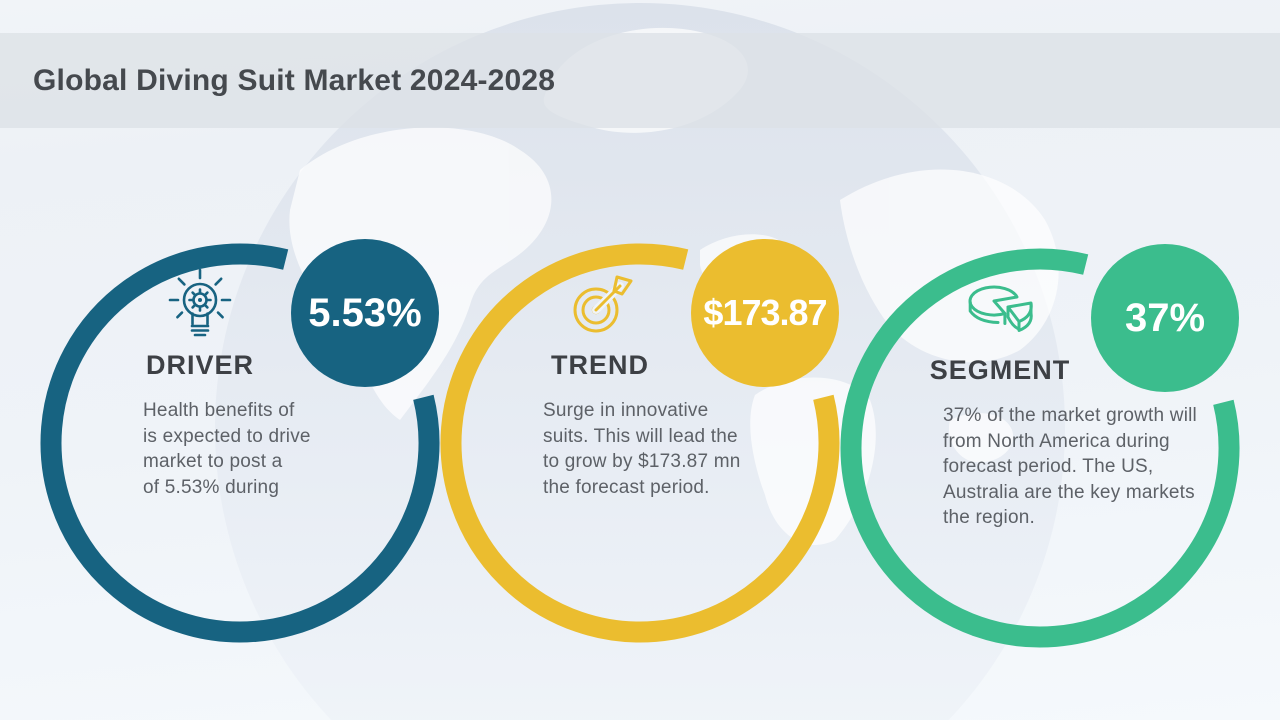 Image resolution: width=1280 pixels, height=720 pixels. What do you see at coordinates (1000, 370) in the screenshot?
I see `segment-title: SEGMENT` at bounding box center [1000, 370].